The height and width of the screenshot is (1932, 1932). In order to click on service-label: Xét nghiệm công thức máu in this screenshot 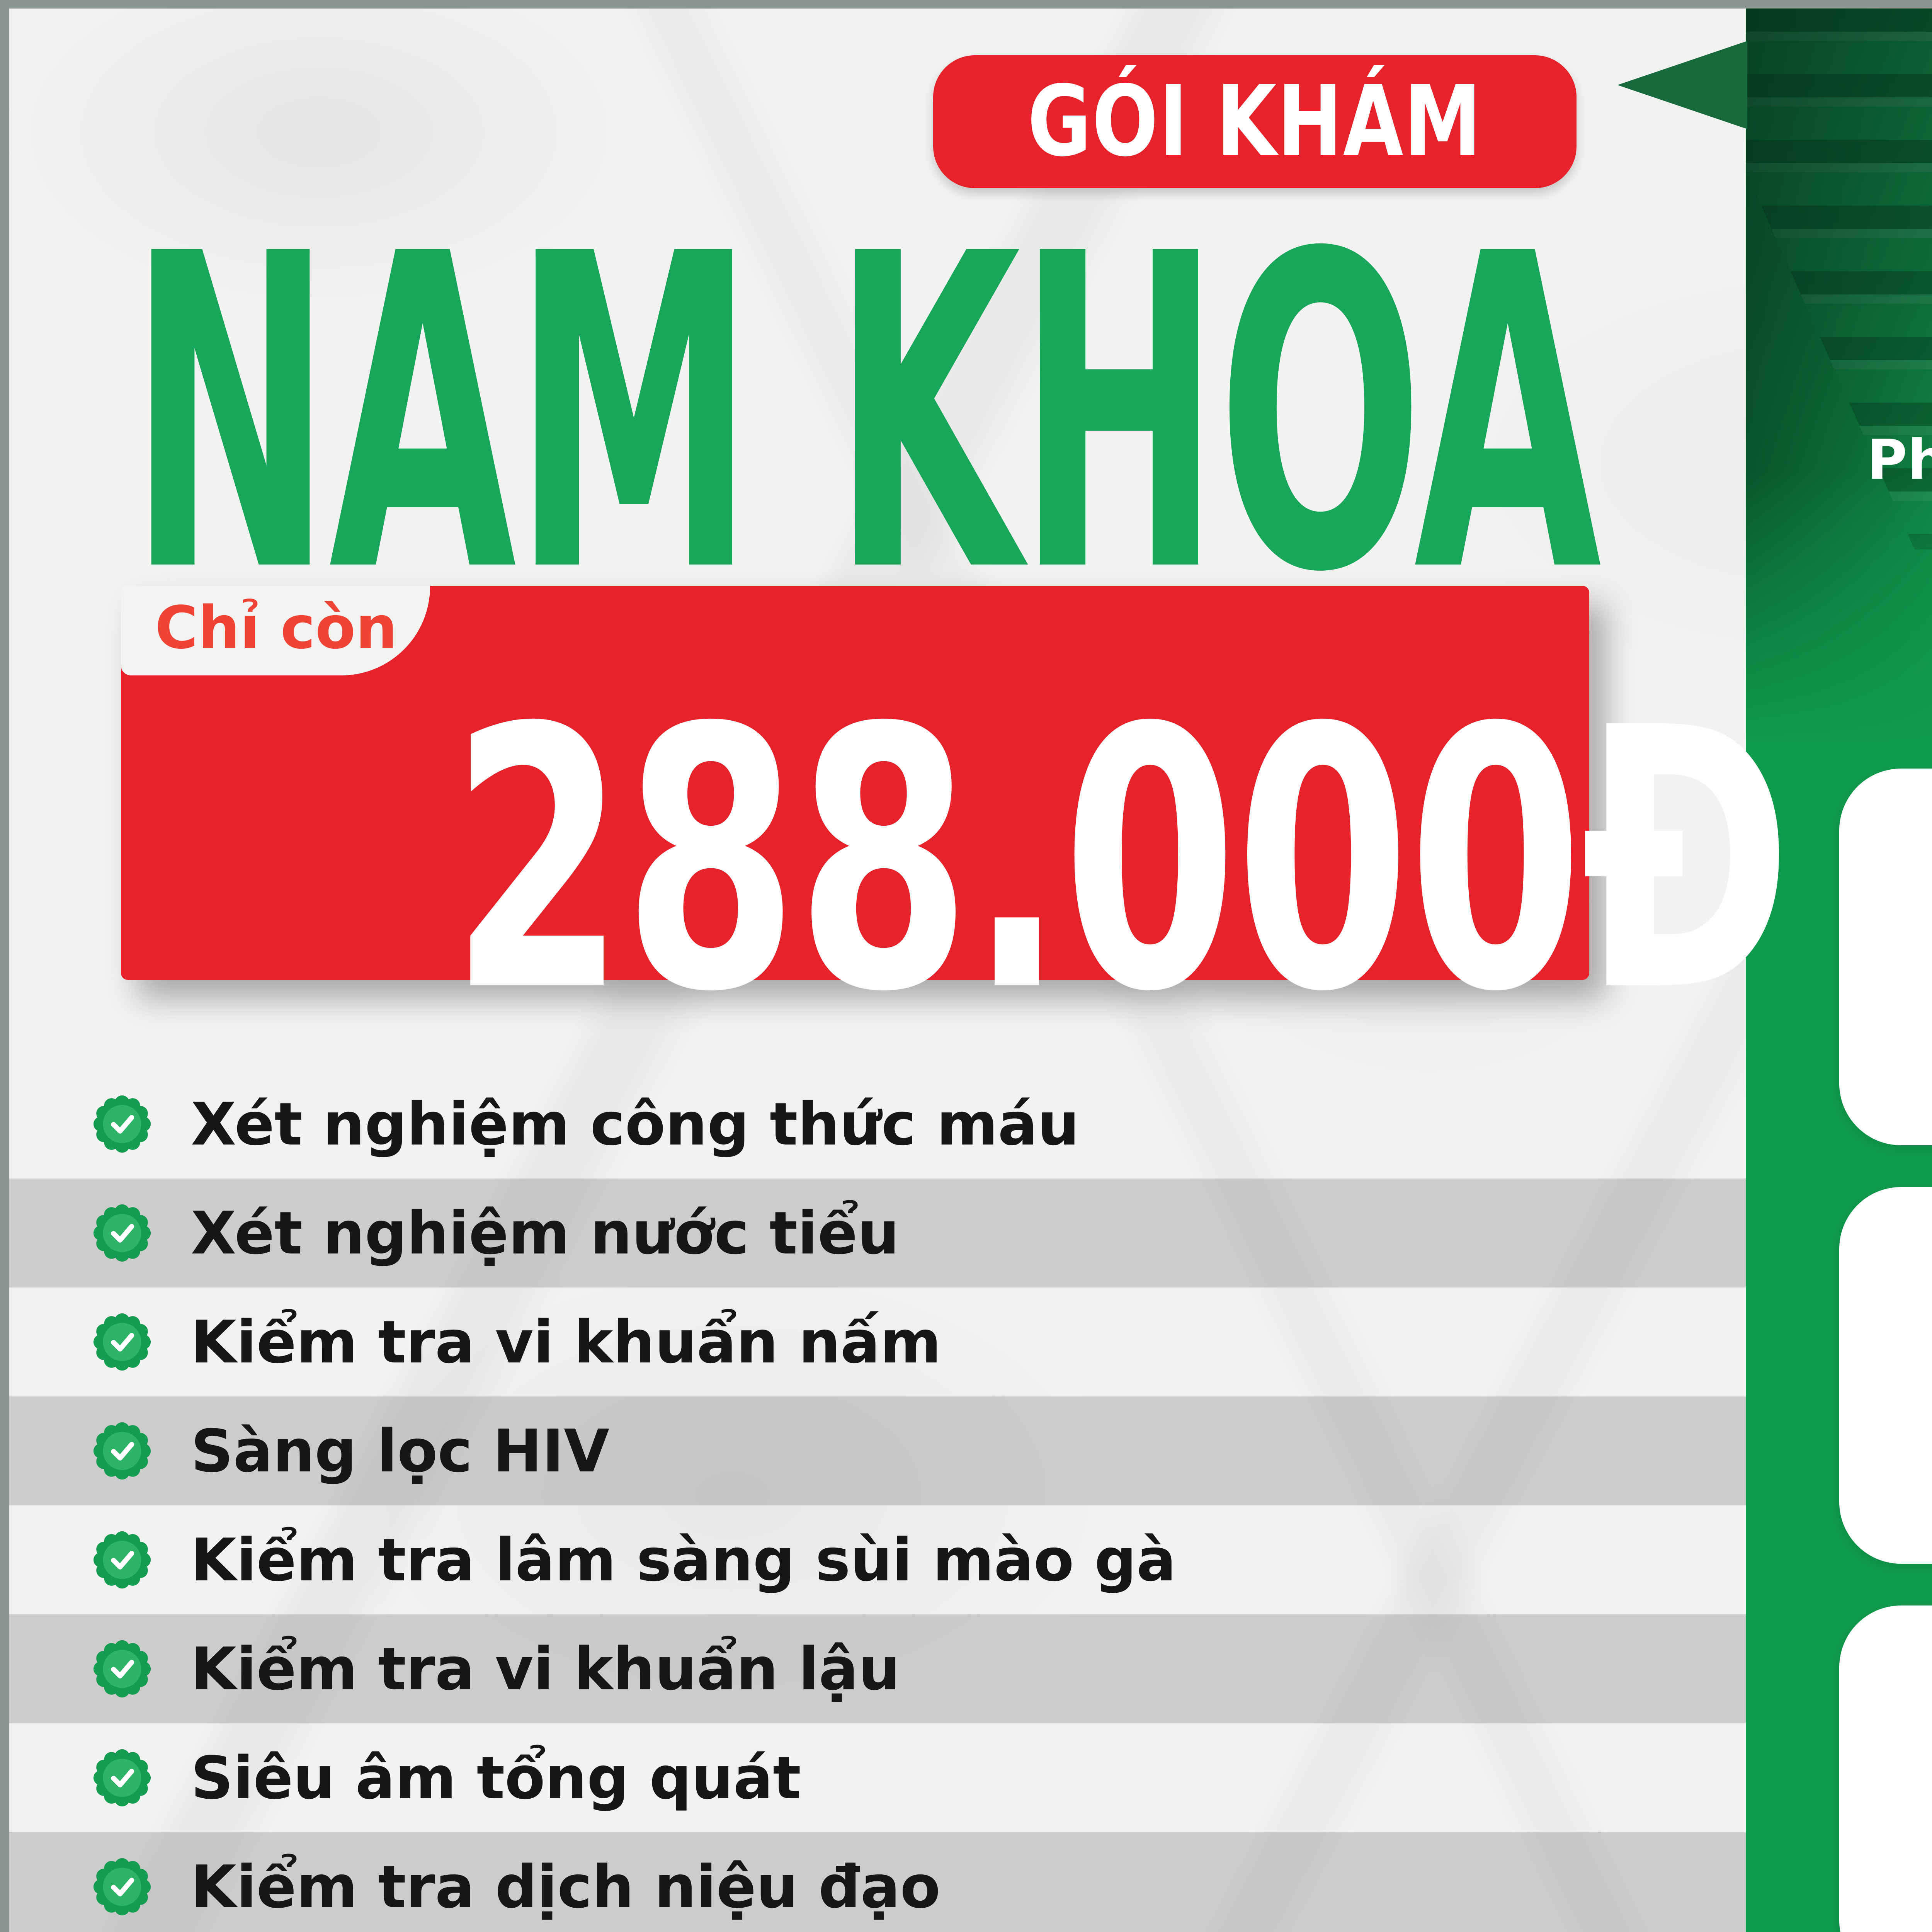, I will do `click(635, 1124)`.